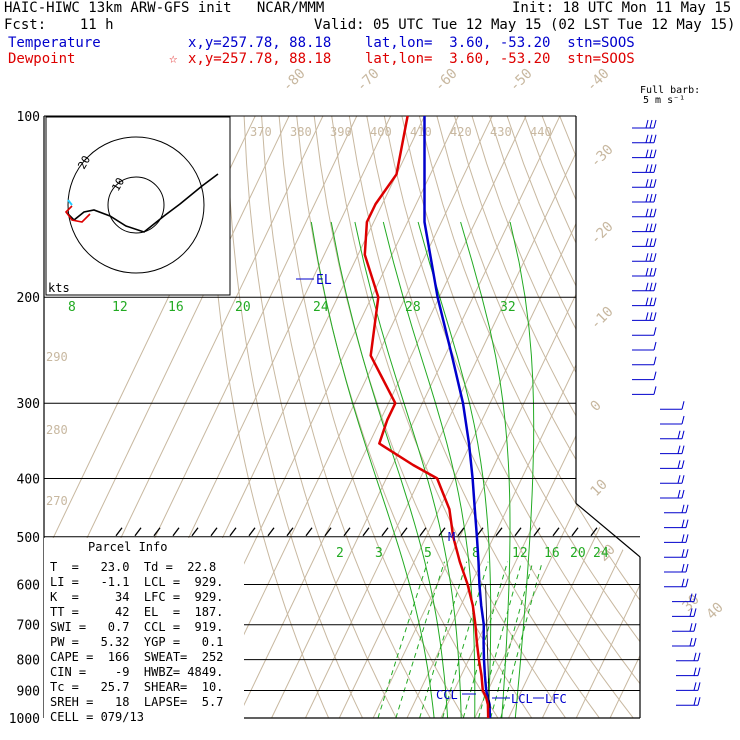  Describe the element at coordinates (601, 553) in the screenshot. I see `mixing-ratio-label: 24` at that location.